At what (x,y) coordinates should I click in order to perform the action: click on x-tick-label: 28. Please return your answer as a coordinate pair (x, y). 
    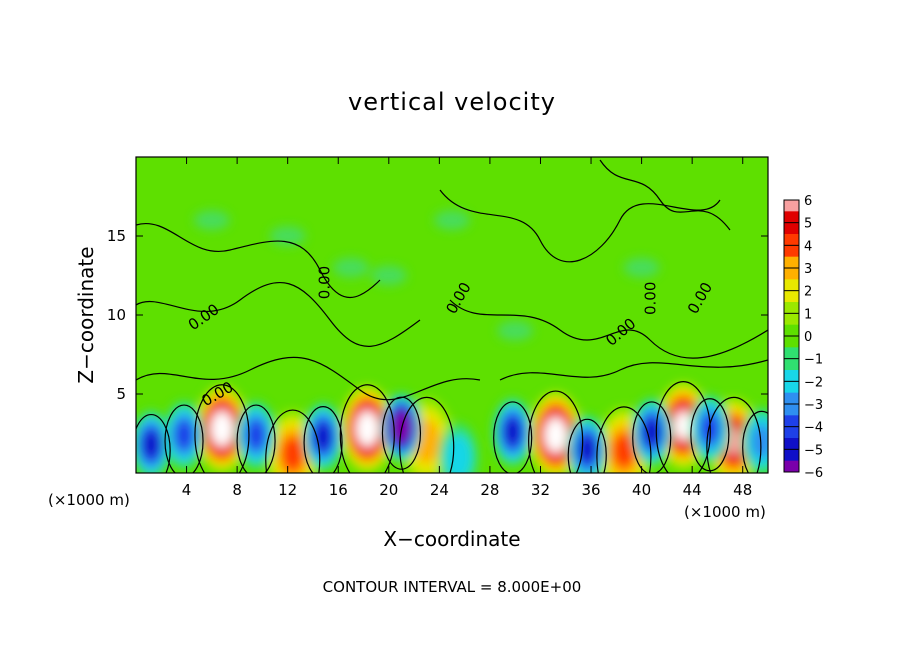
    Looking at the image, I should click on (489, 490).